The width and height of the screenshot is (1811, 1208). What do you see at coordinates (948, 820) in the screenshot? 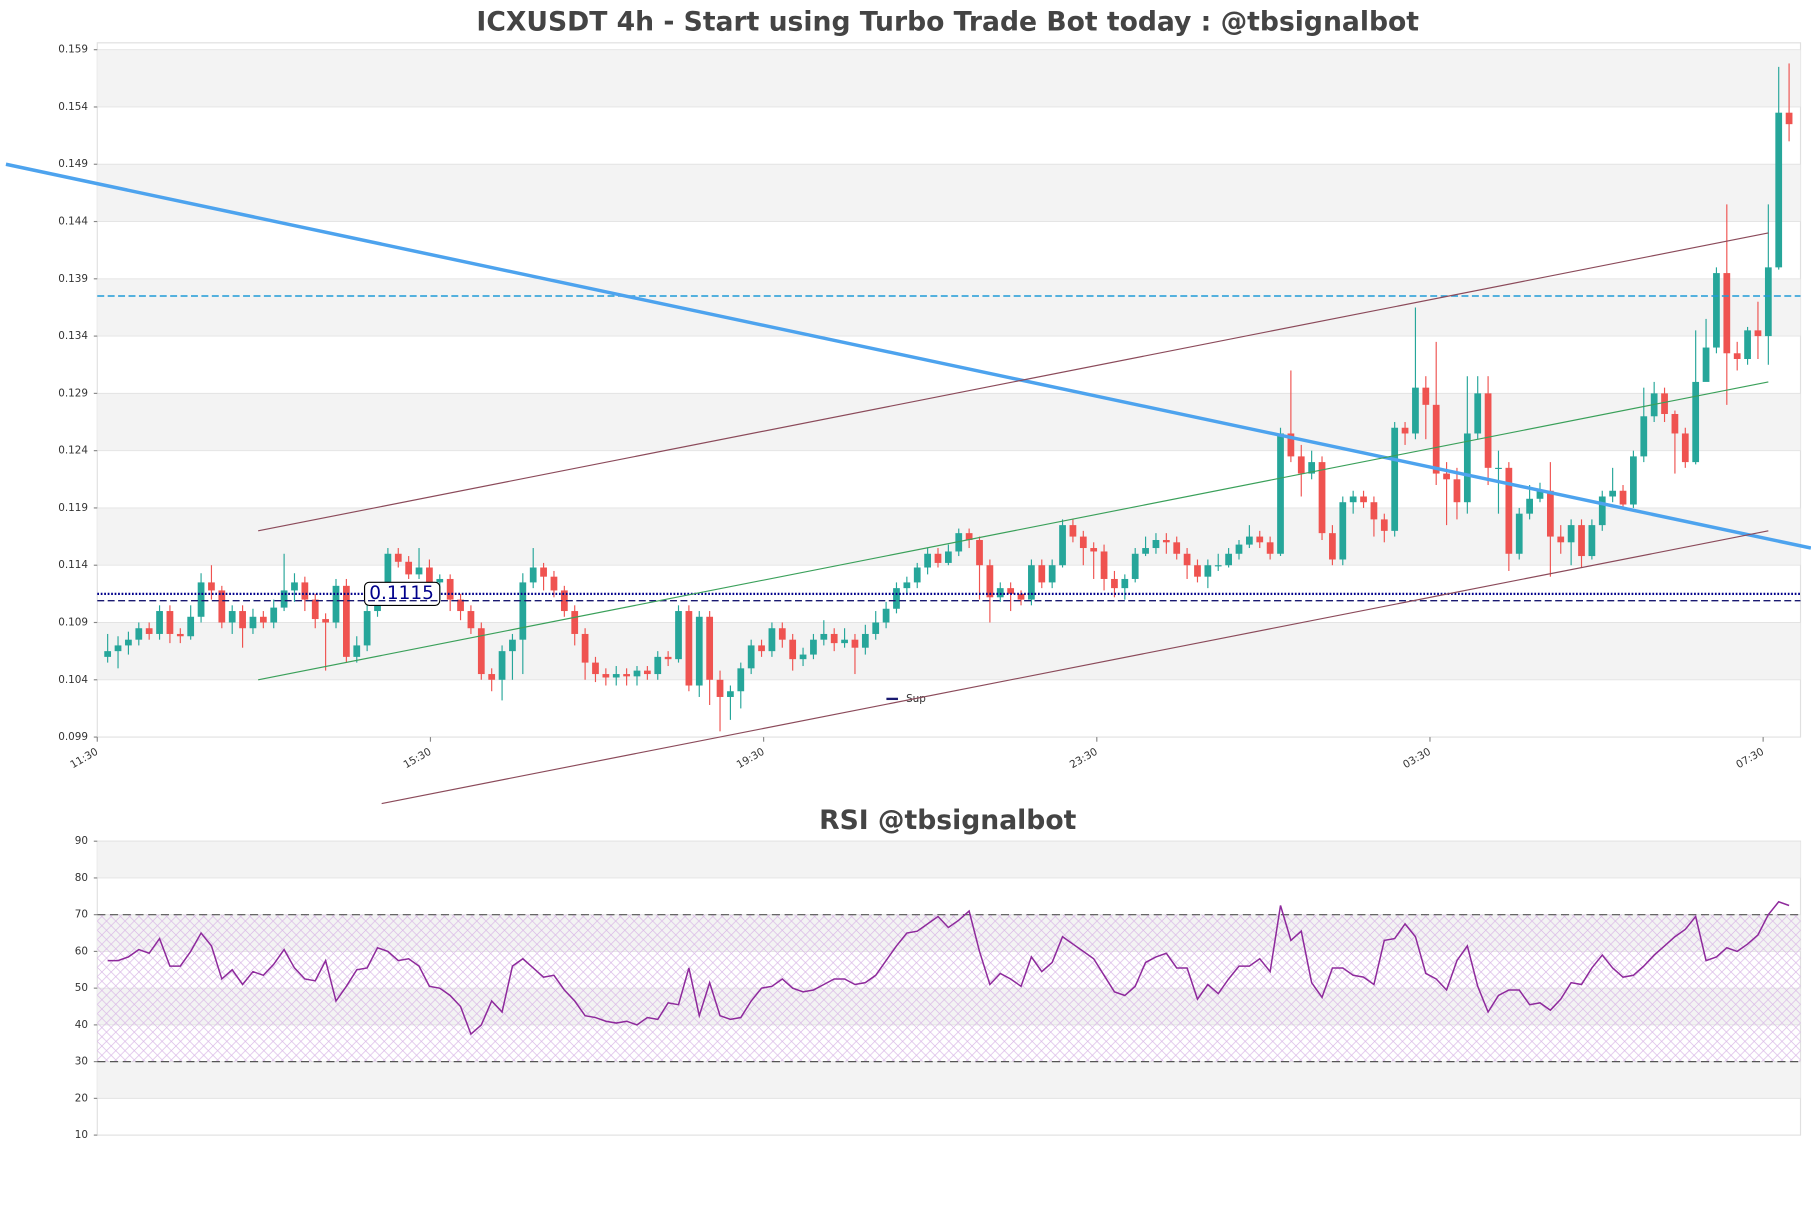
I see `chart-title: RSI @tbsignalbot` at bounding box center [948, 820].